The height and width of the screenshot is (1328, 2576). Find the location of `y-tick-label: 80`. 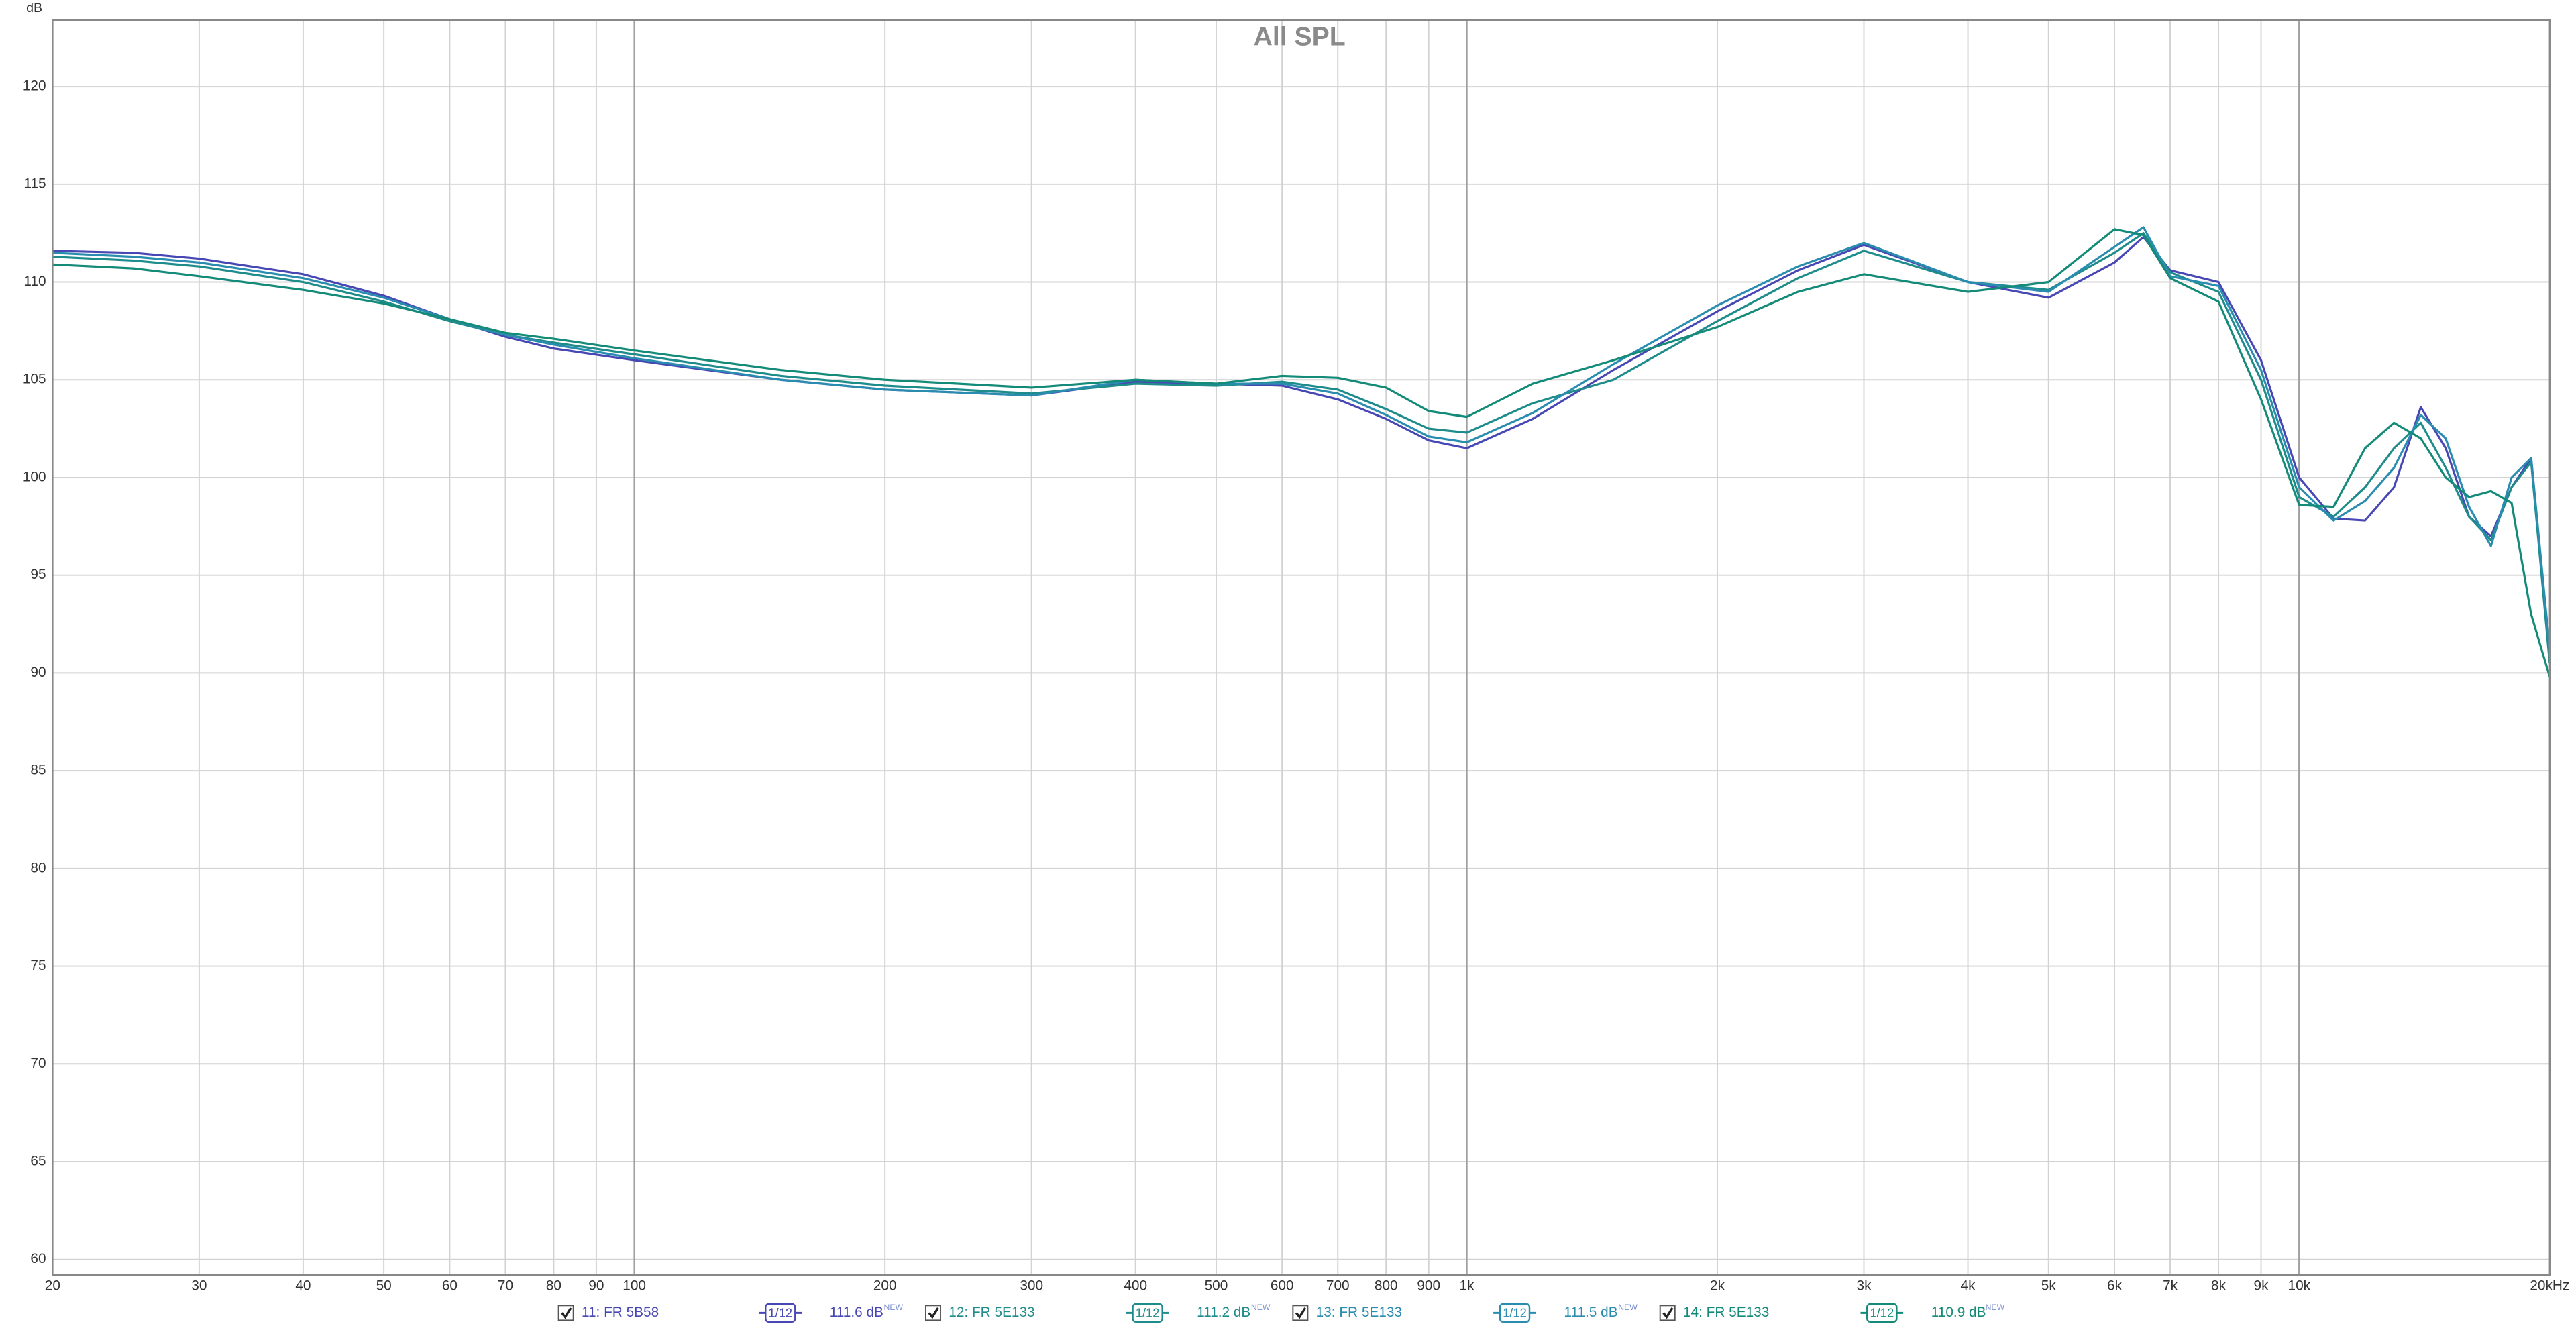

y-tick-label: 80 is located at coordinates (38, 867).